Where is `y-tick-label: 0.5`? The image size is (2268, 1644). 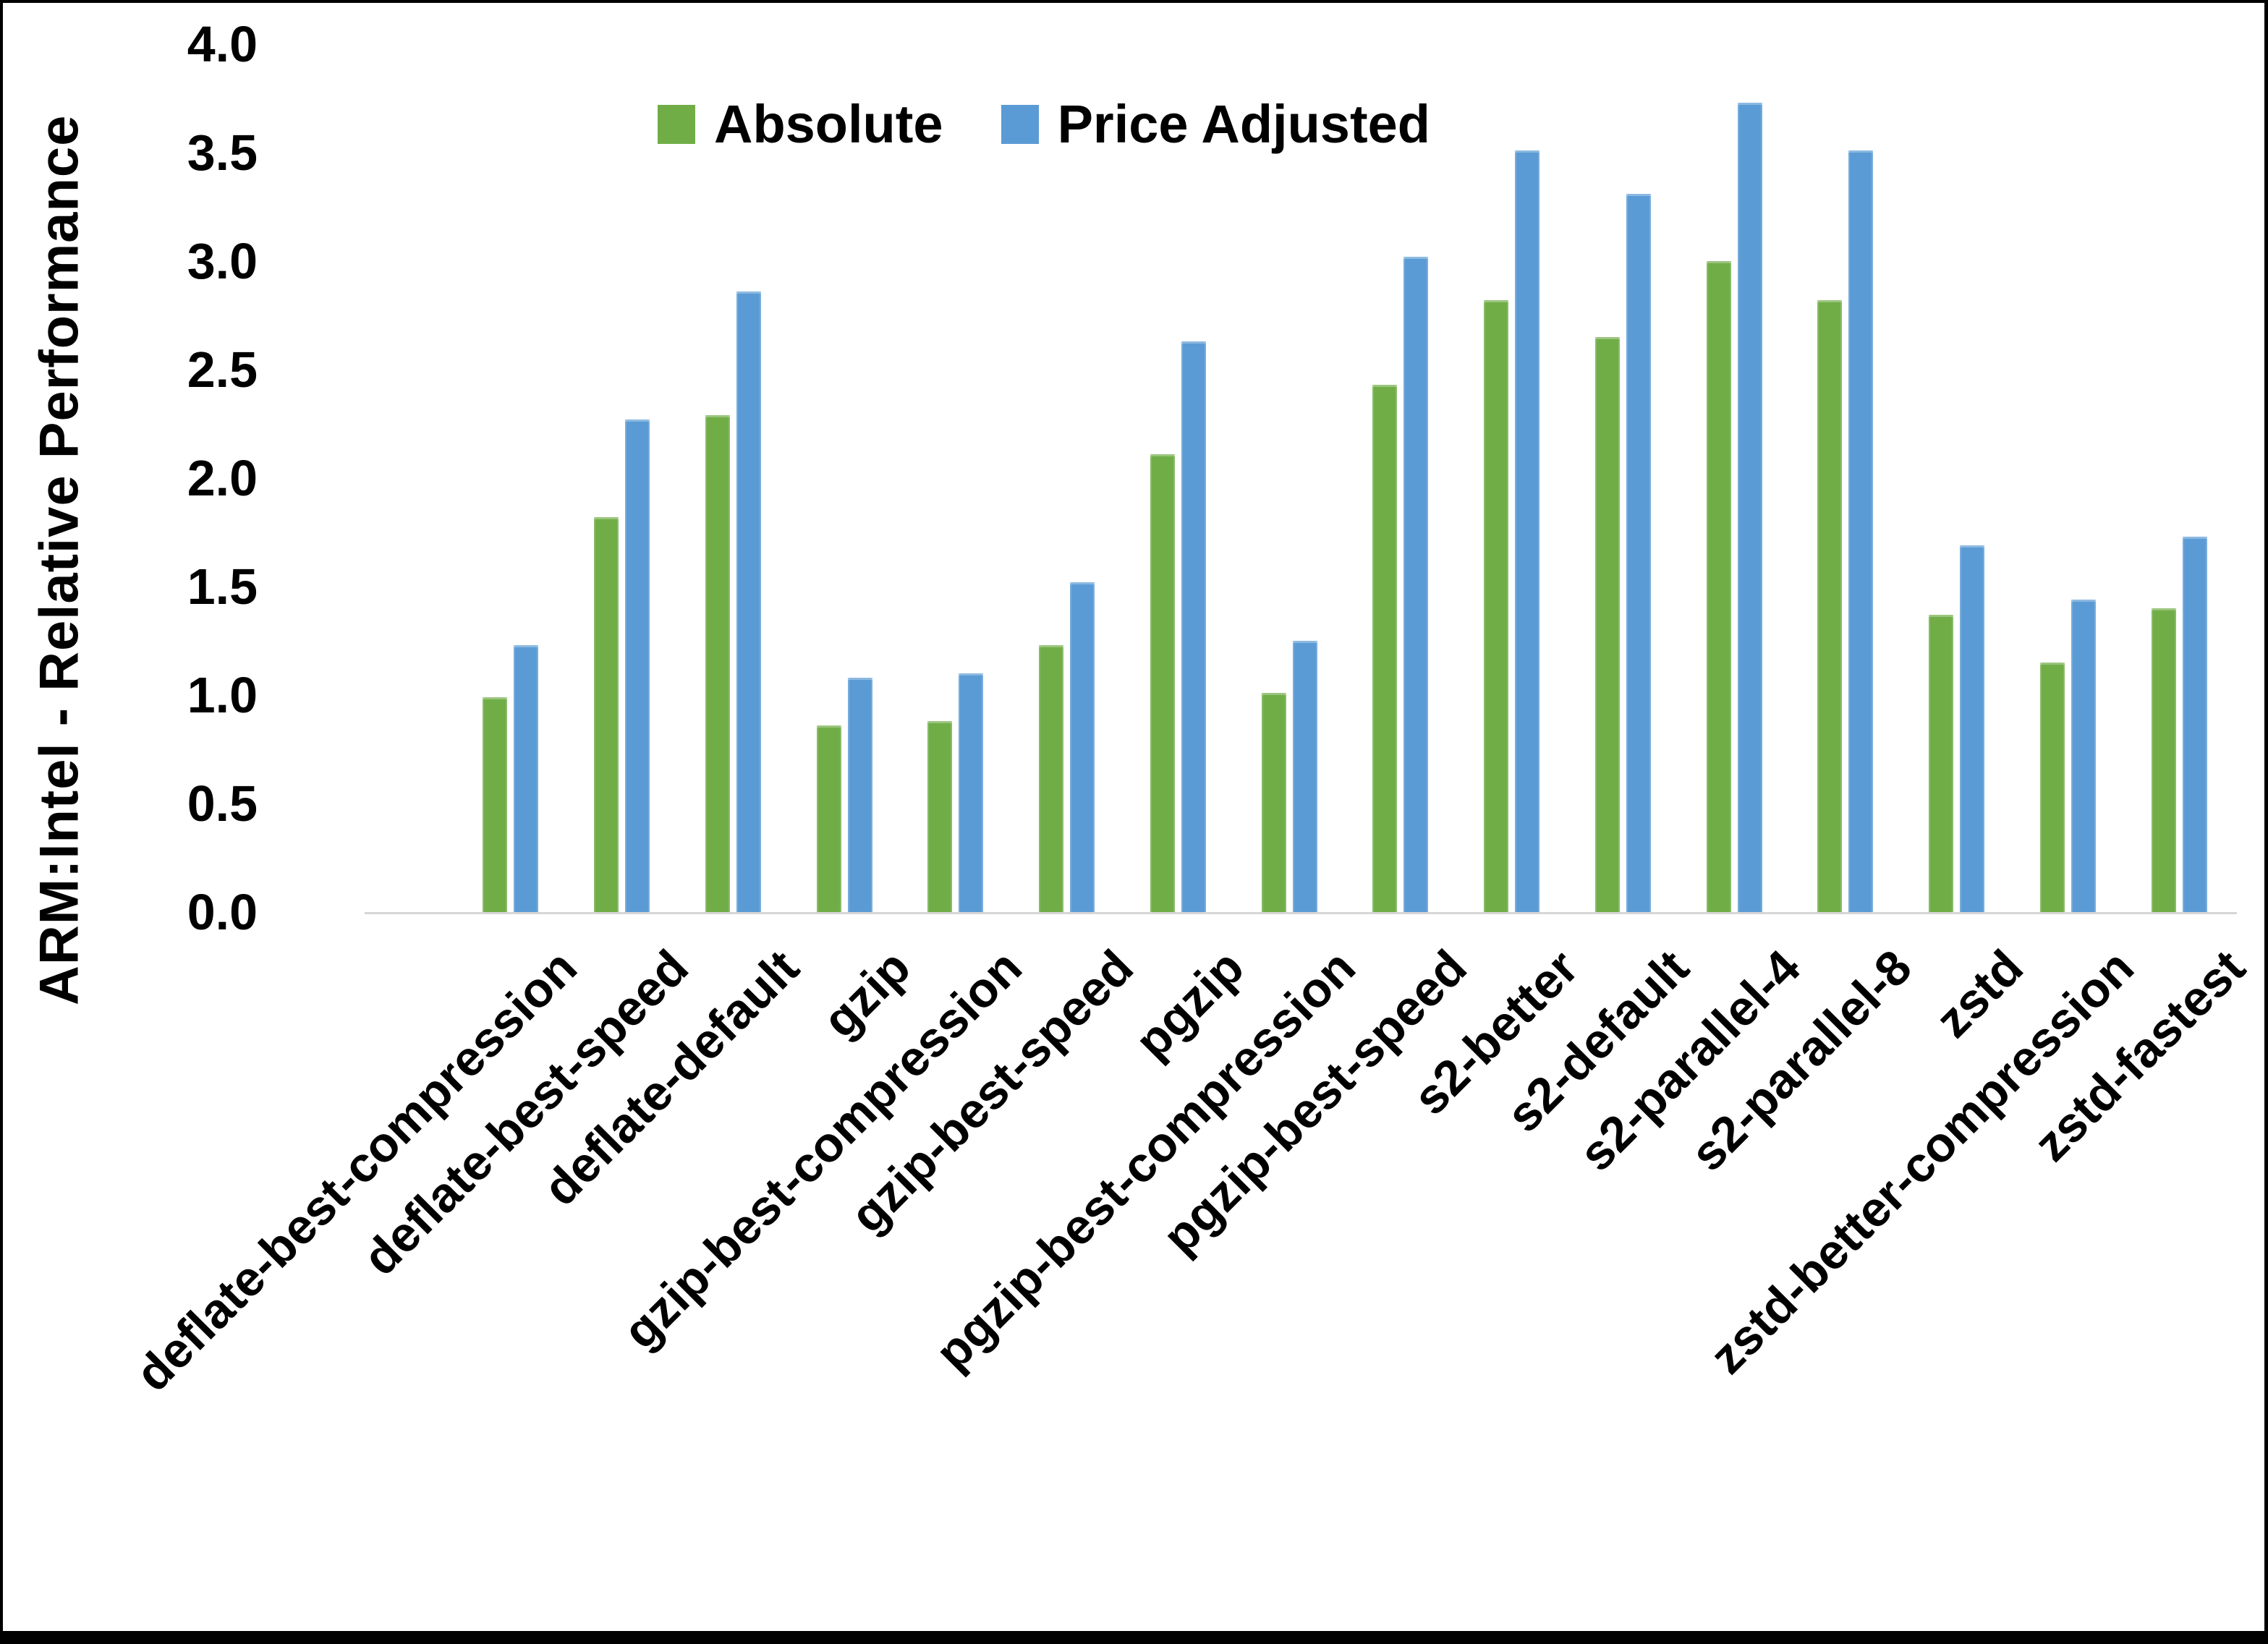
y-tick-label: 0.5 is located at coordinates (223, 803).